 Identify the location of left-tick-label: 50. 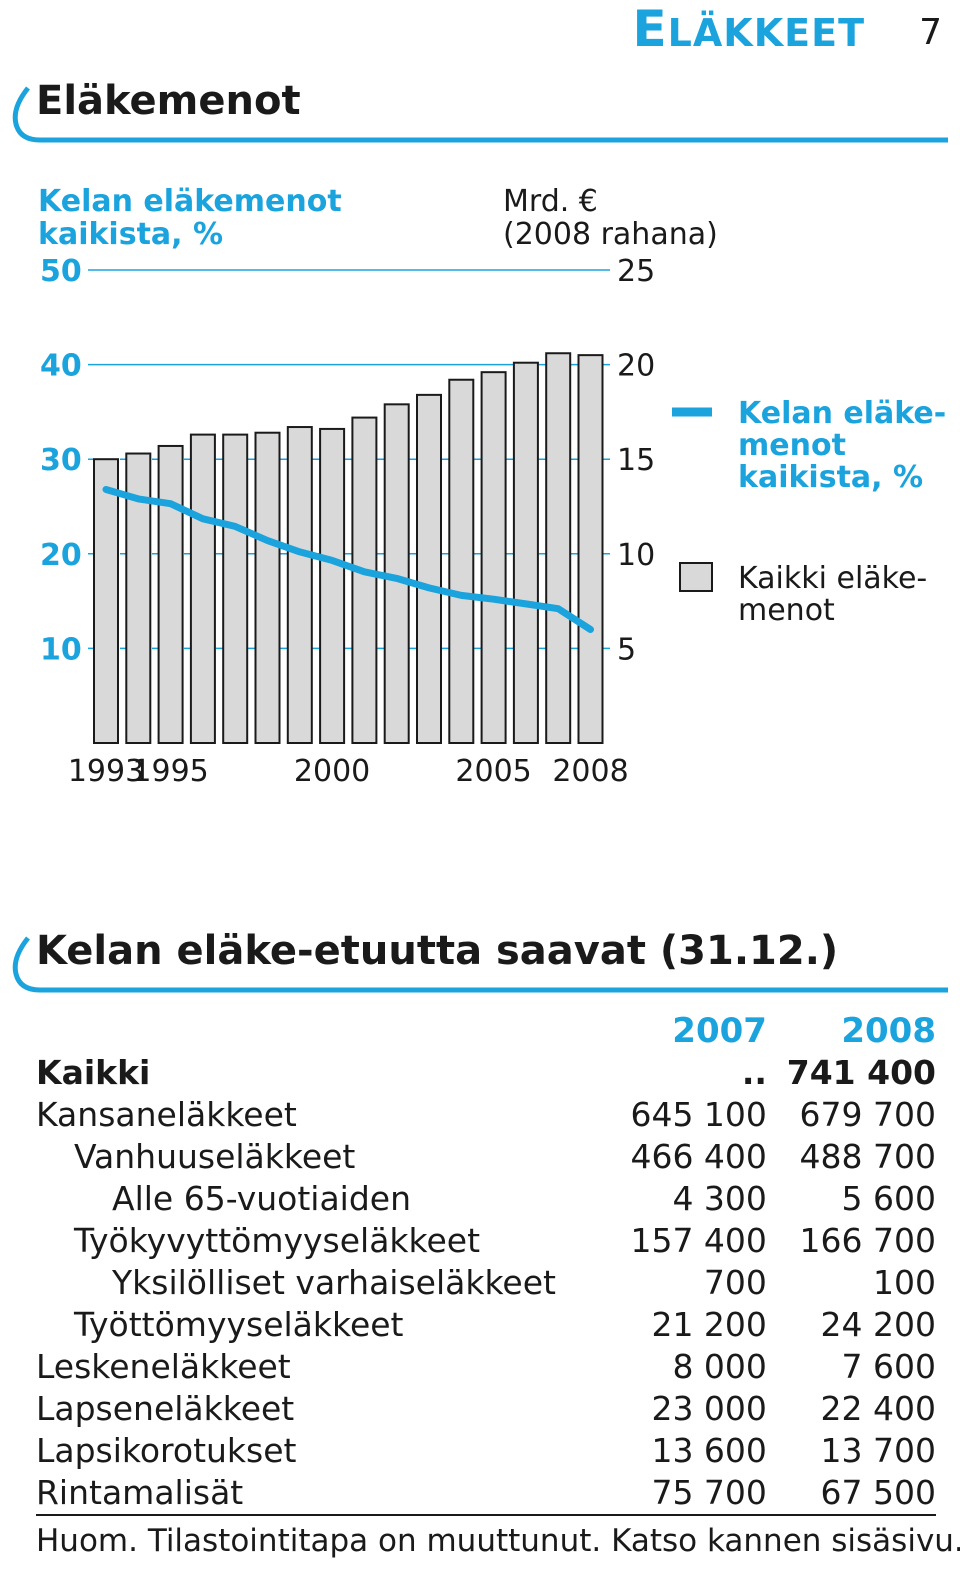
(61, 271).